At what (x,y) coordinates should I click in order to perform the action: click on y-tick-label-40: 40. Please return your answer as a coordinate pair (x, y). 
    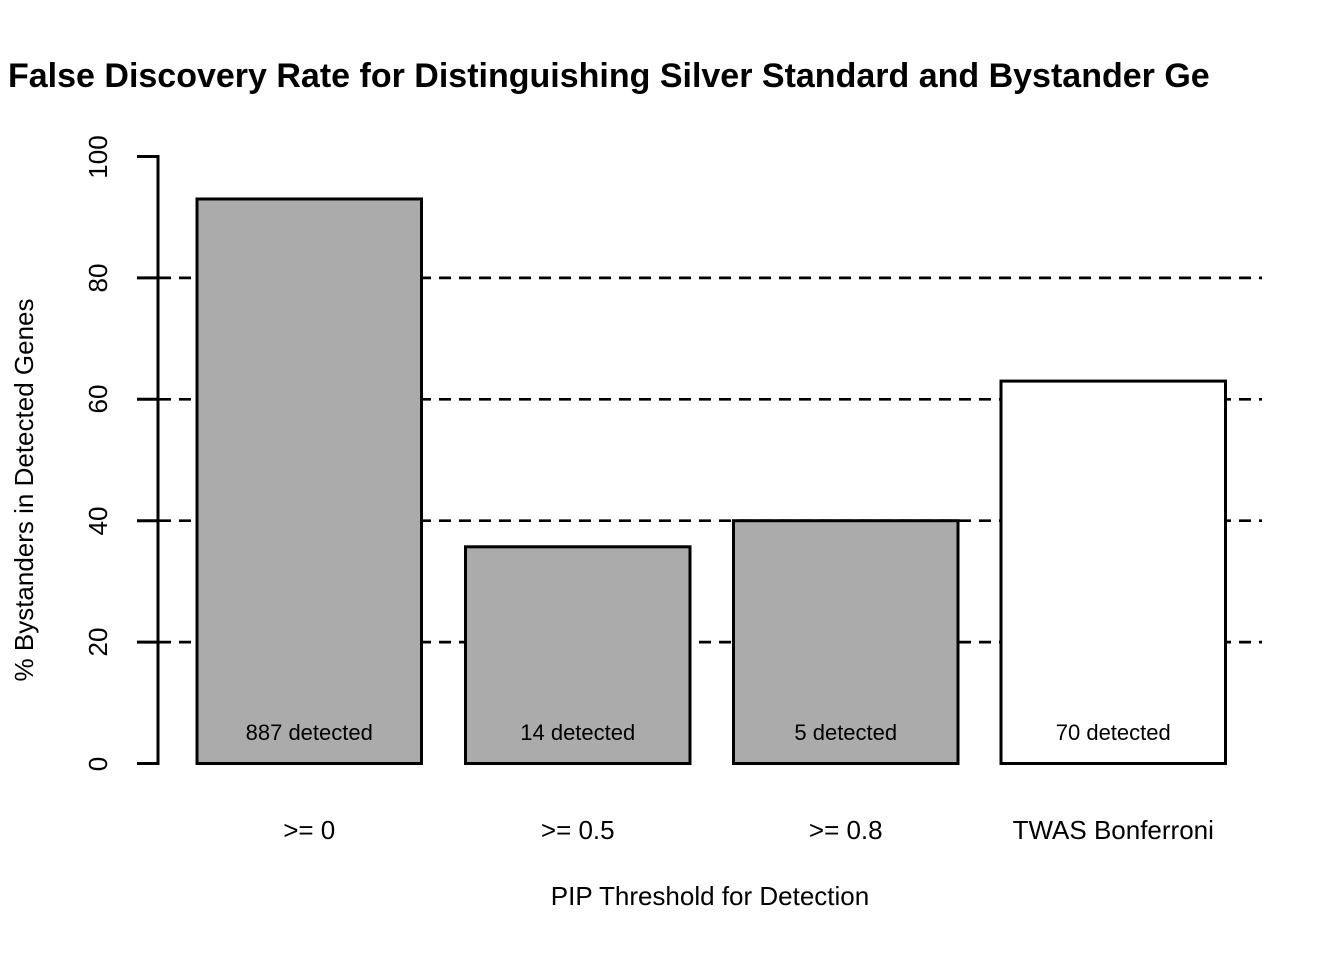
    Looking at the image, I should click on (98, 521).